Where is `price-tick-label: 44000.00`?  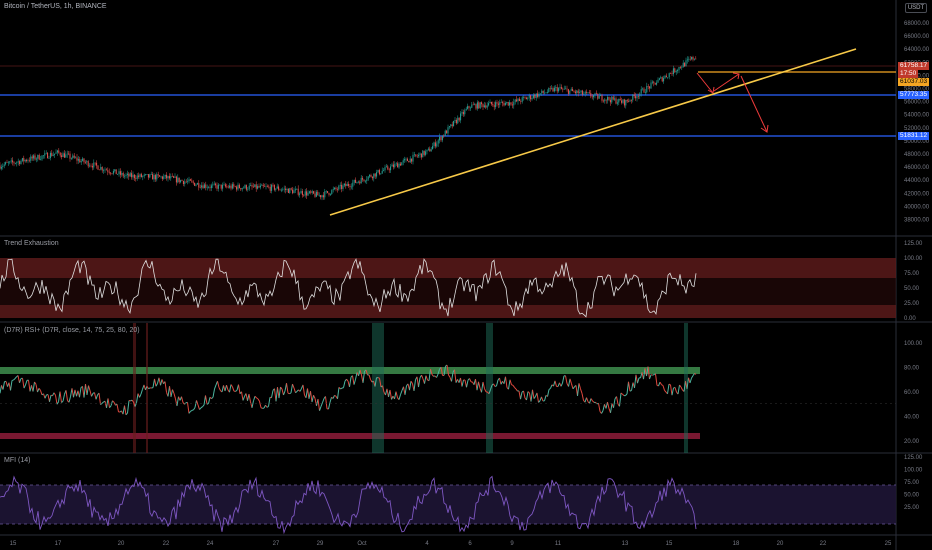
price-tick-label: 44000.00 is located at coordinates (917, 181).